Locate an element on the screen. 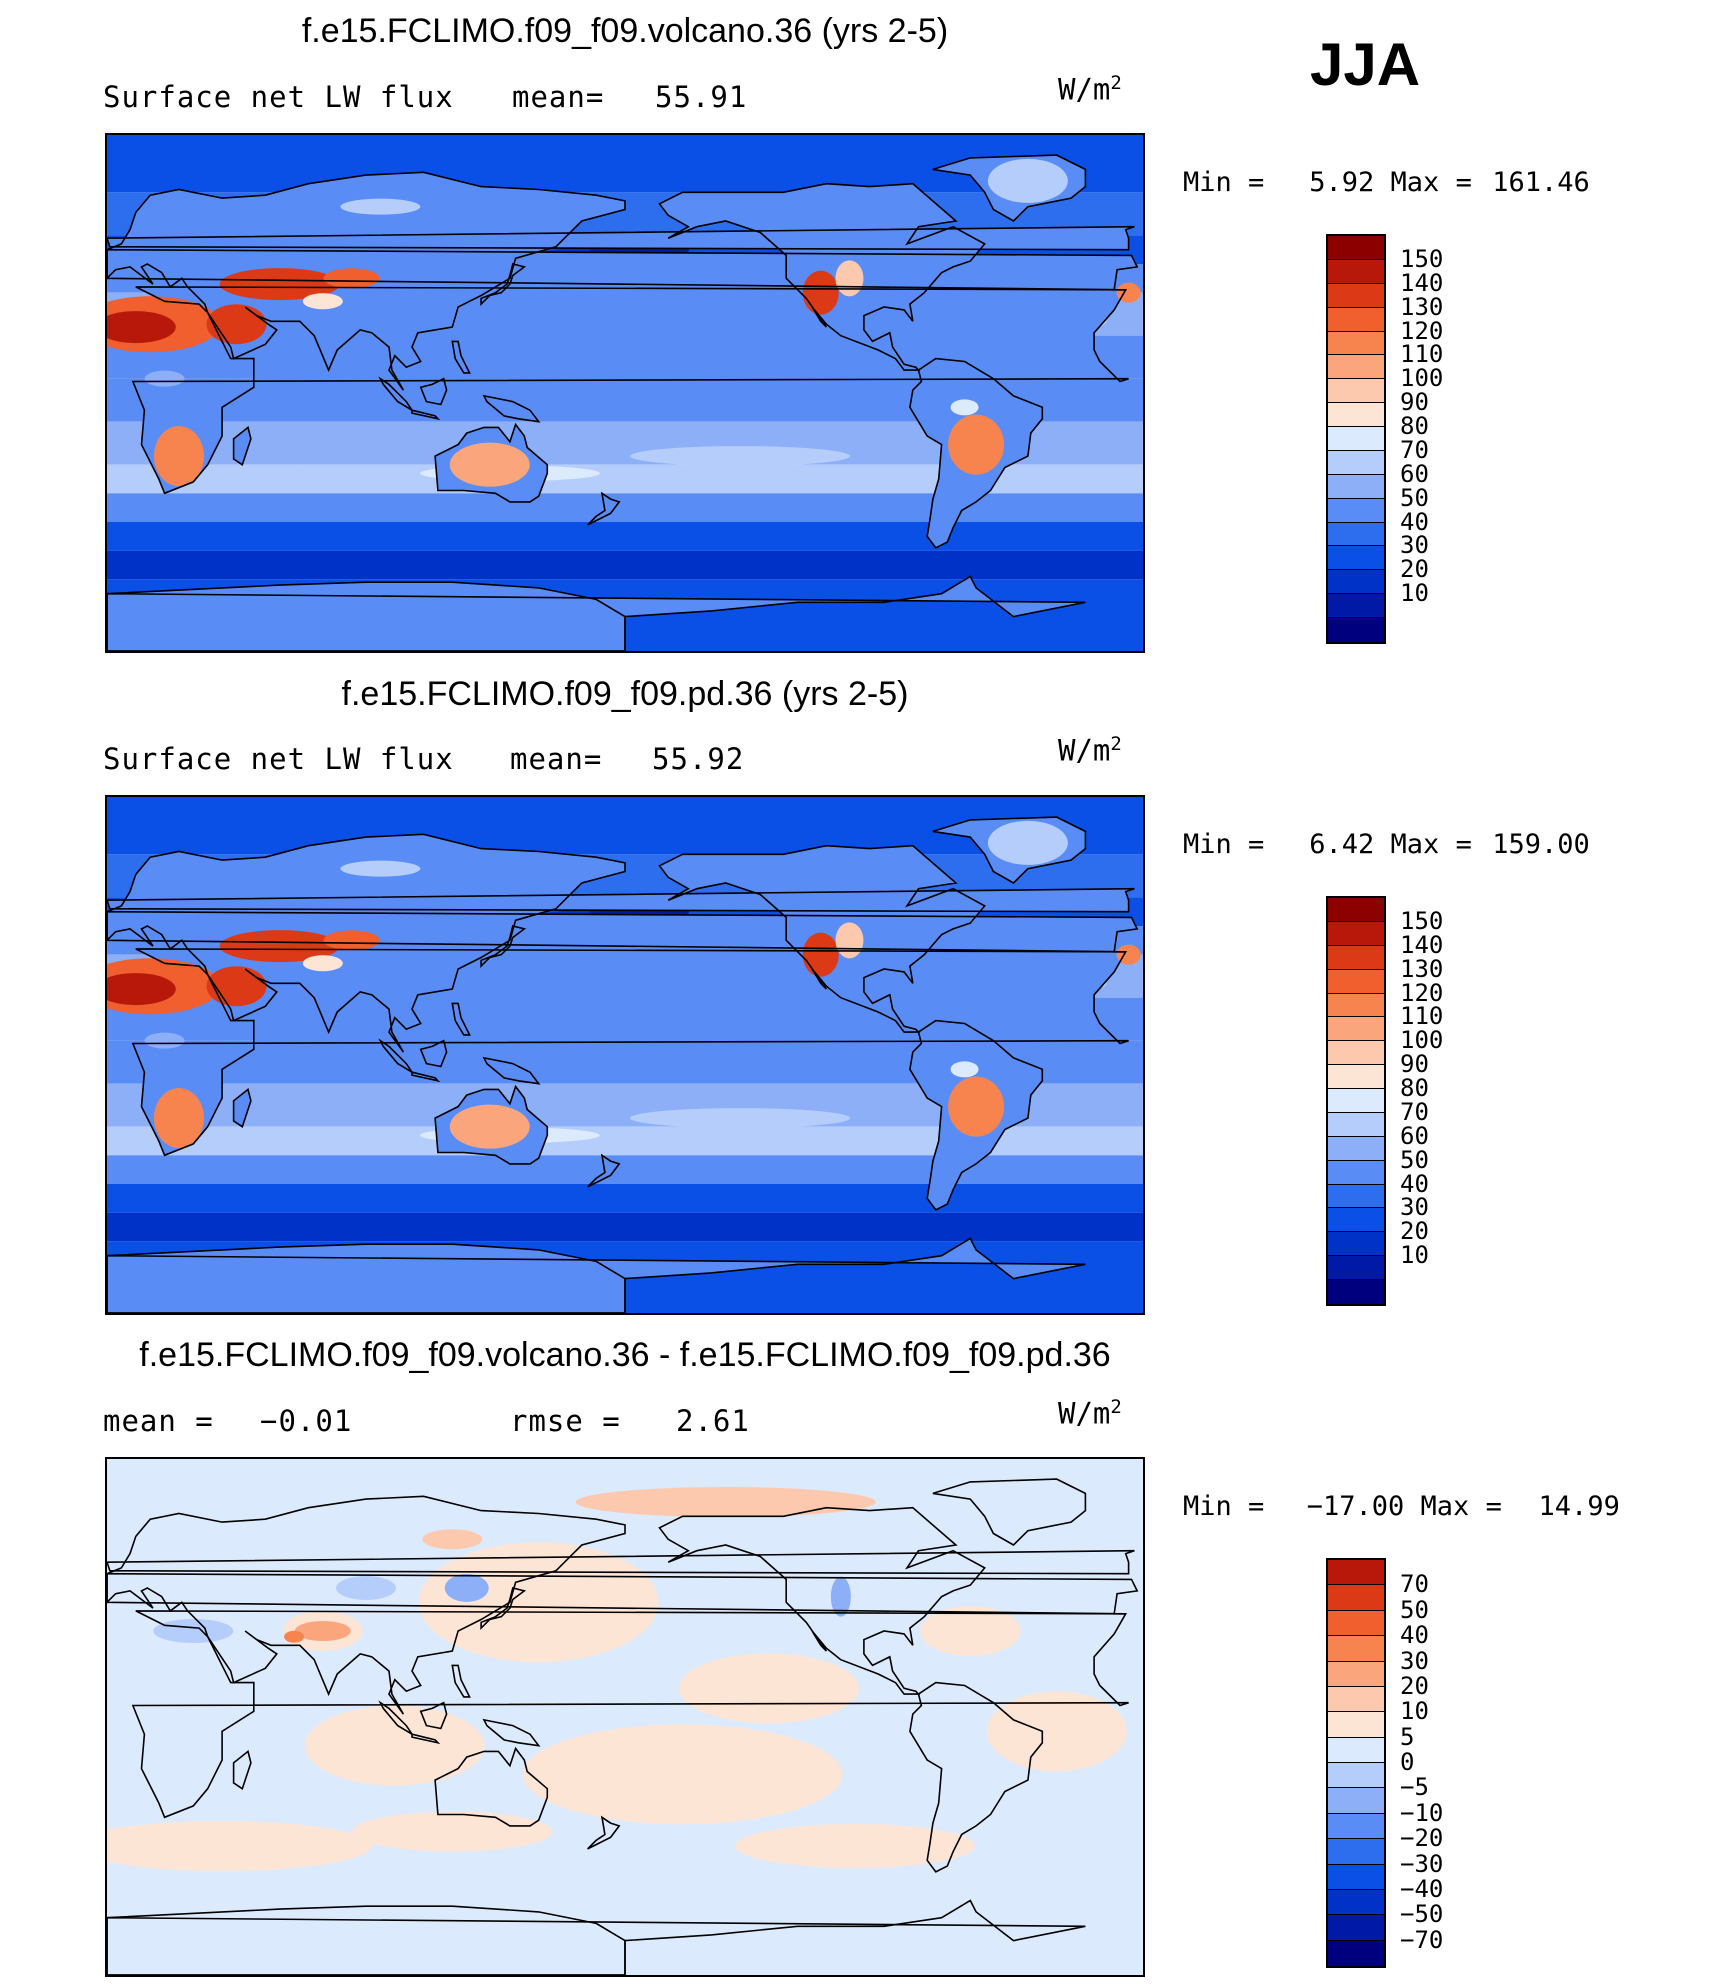 The width and height of the screenshot is (1710, 1985). colorbar-tick-label: −70 is located at coordinates (1422, 1939).